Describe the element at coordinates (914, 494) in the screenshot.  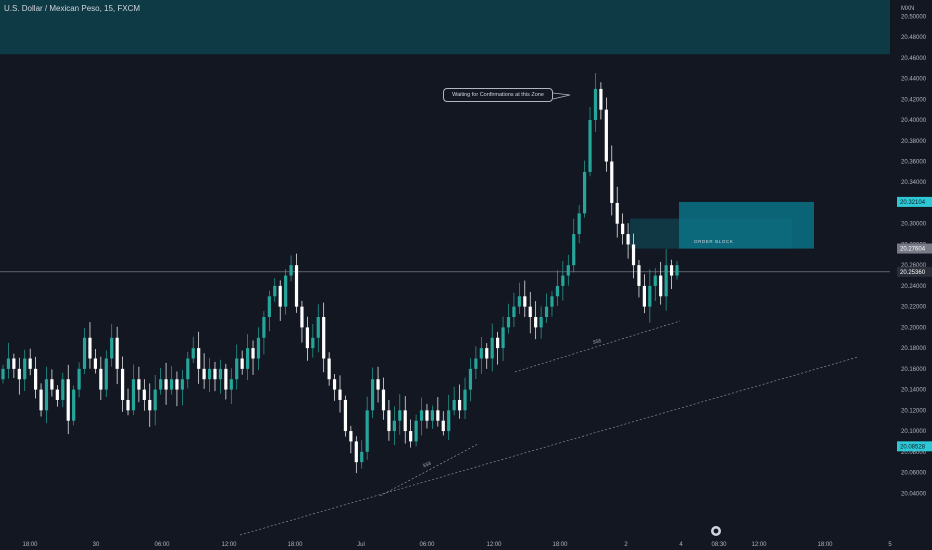
I see `price-tick-label: 20.04000` at that location.